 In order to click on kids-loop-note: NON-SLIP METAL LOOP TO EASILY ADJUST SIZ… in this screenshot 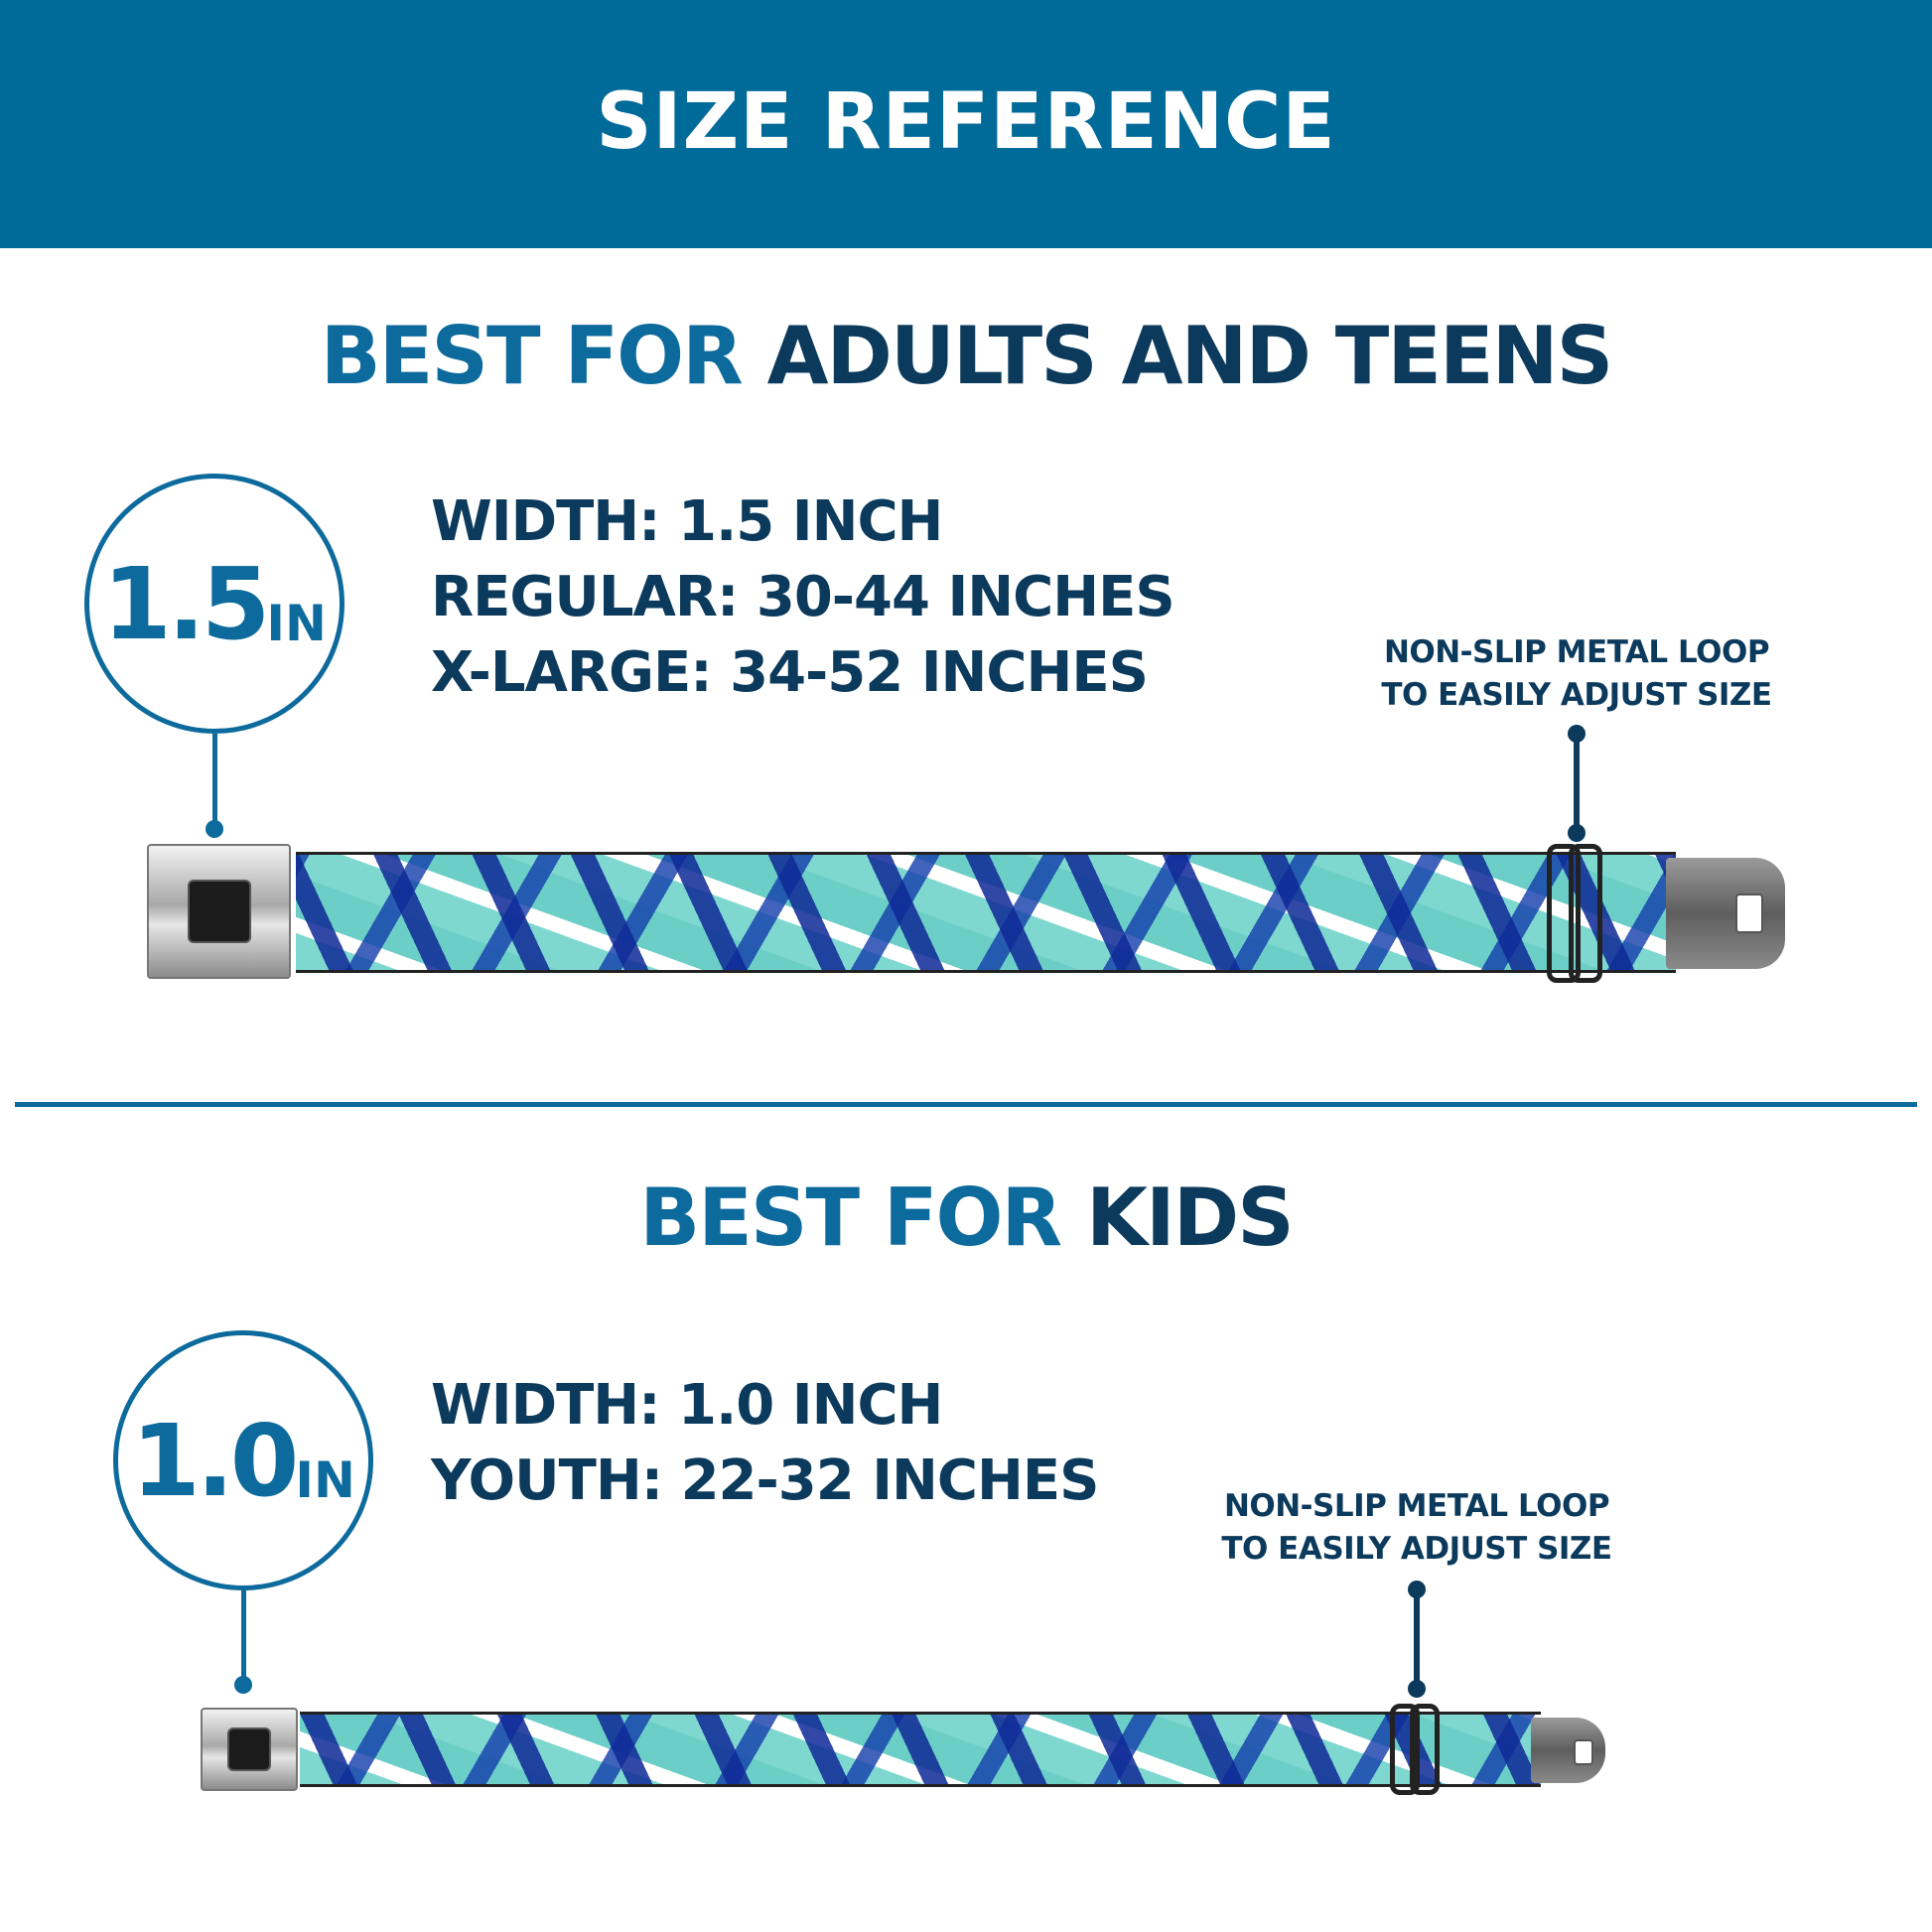, I will do `click(1417, 1528)`.